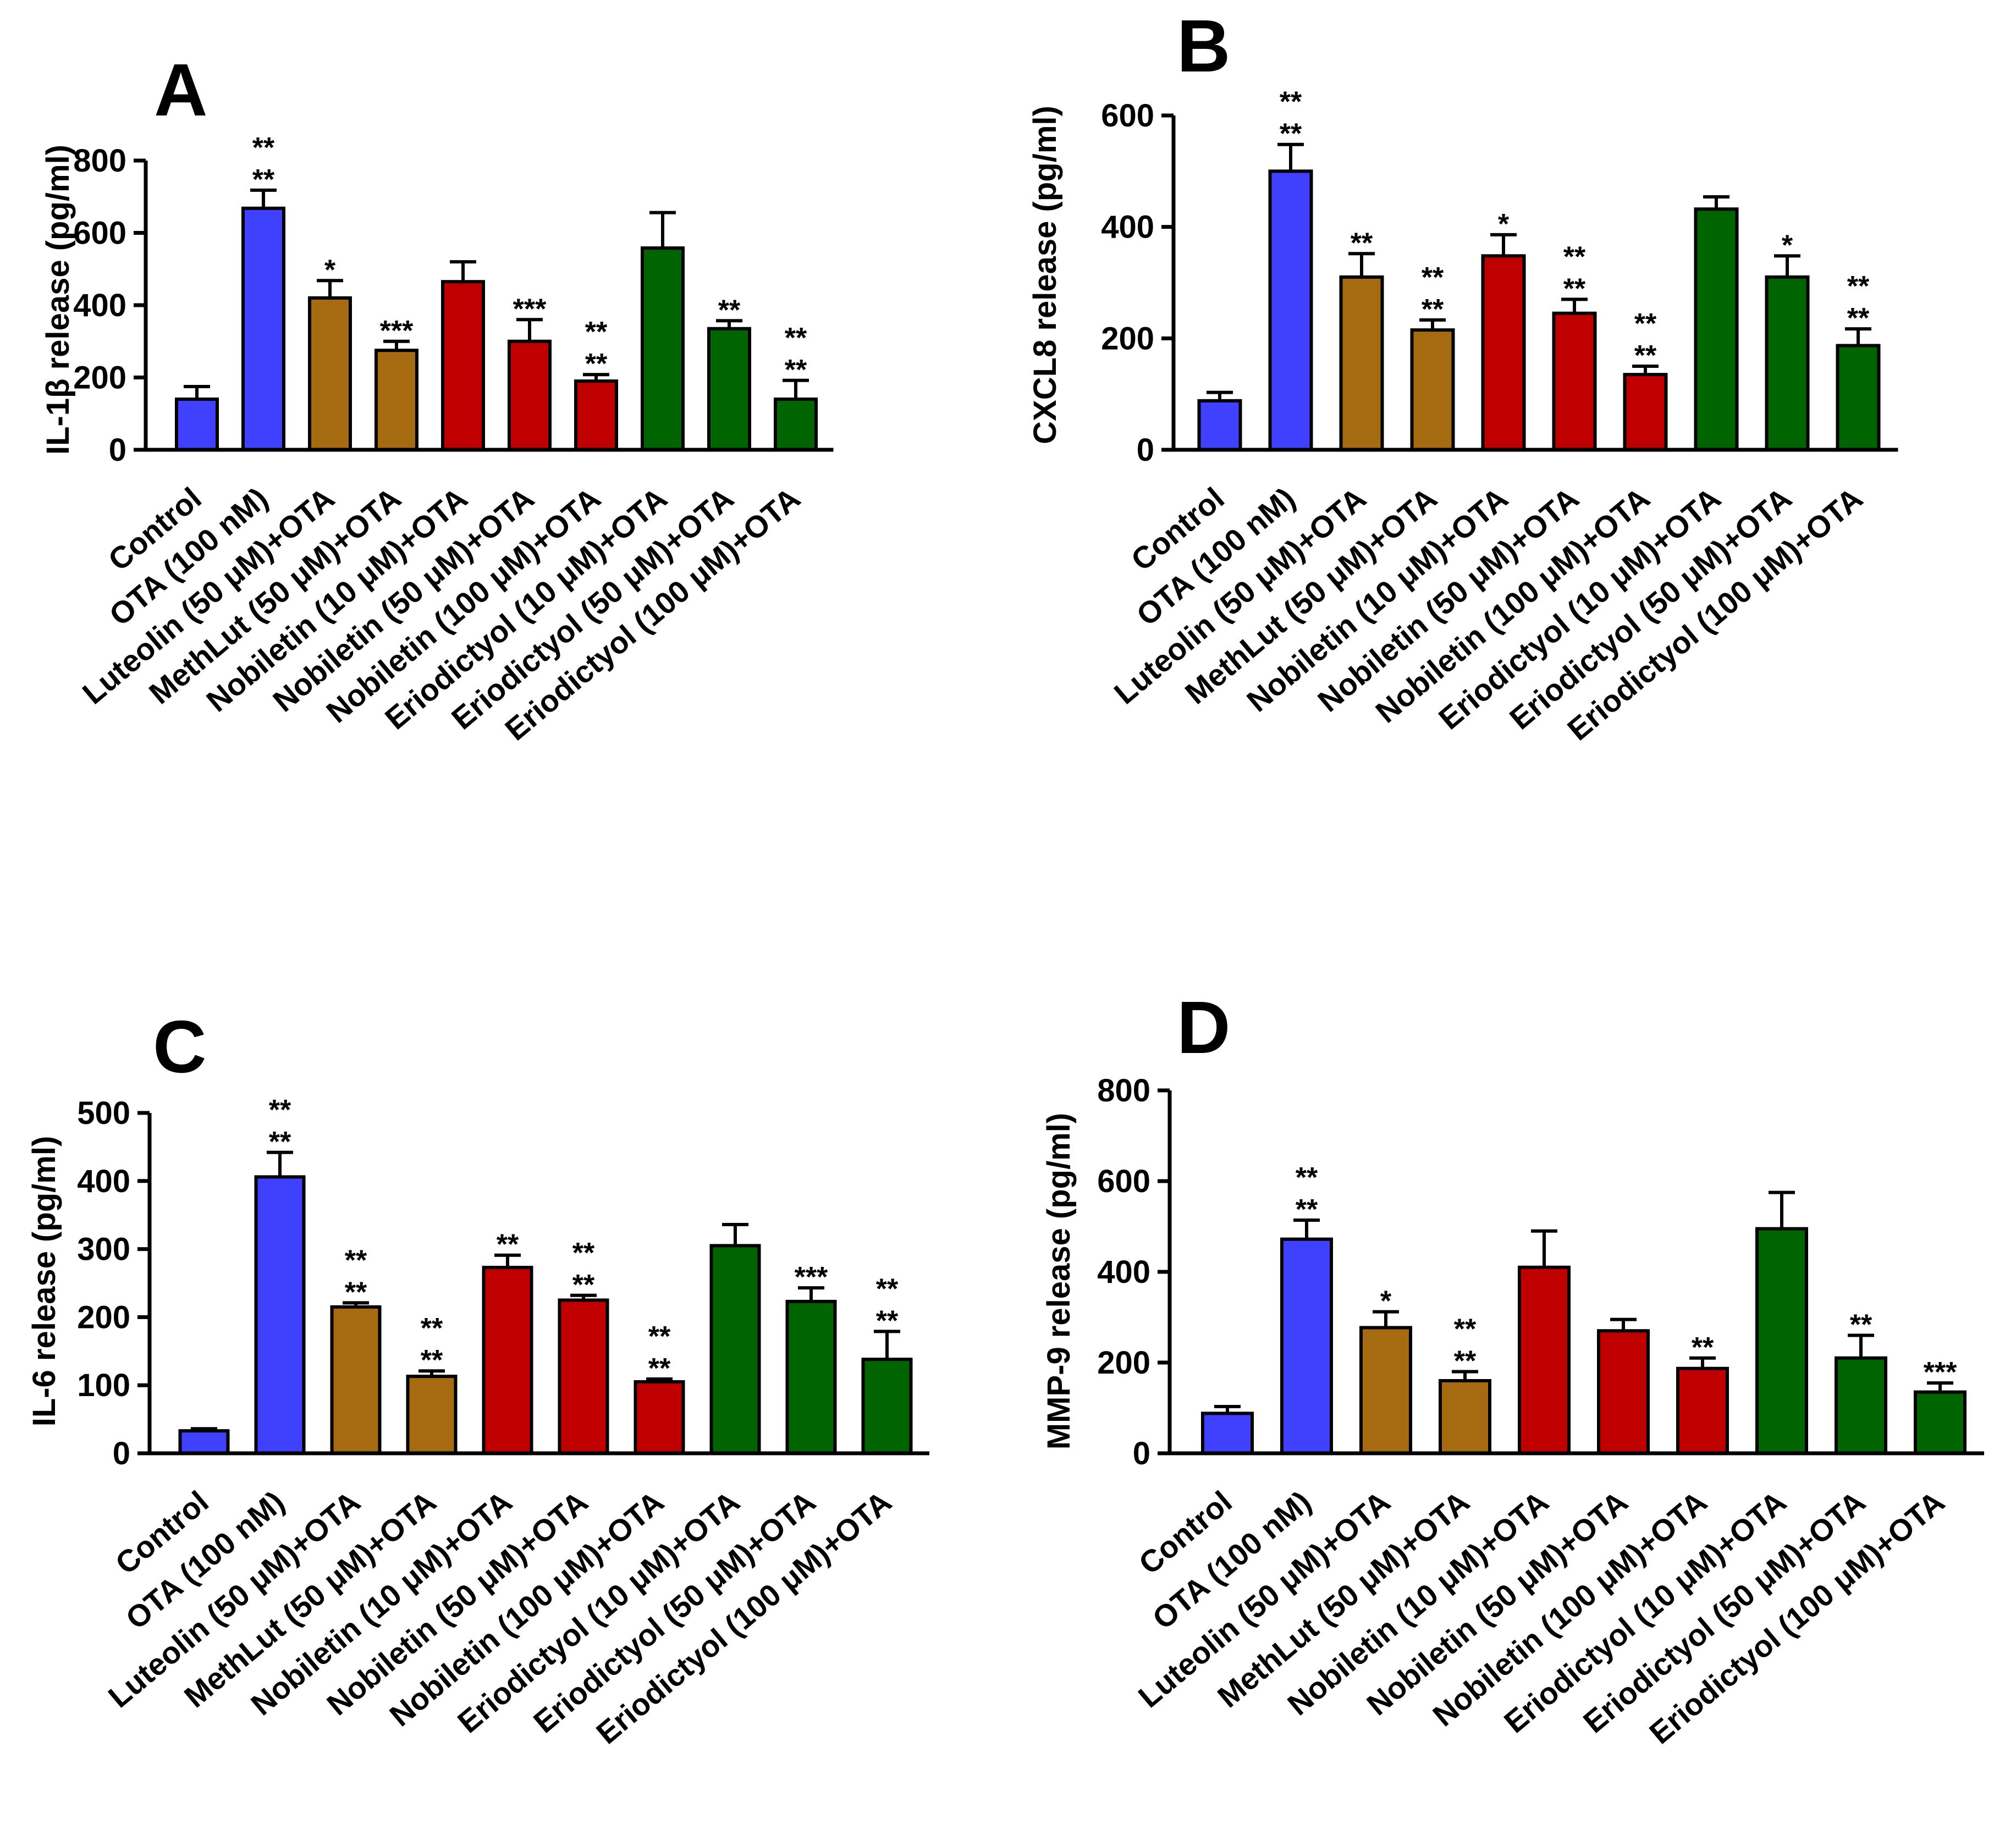 Image resolution: width=2016 pixels, height=1836 pixels. I want to click on y-tick-label-a-1: 200, so click(99, 378).